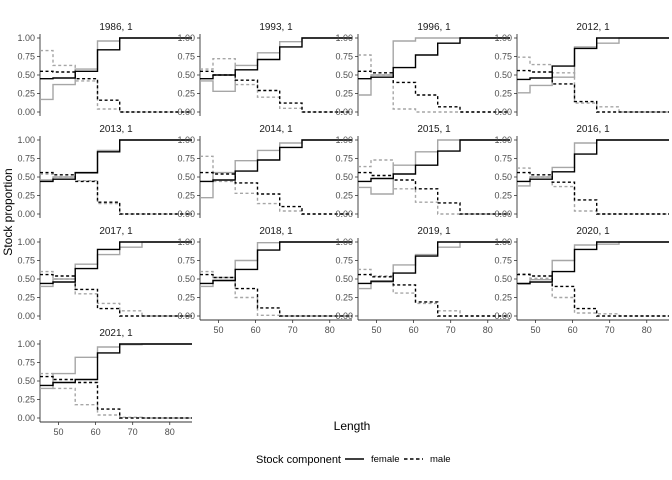 The width and height of the screenshot is (672, 480). I want to click on panel: 2016, 1 0.00 0.25 0.50 0.75 1.00, so click(581, 171).